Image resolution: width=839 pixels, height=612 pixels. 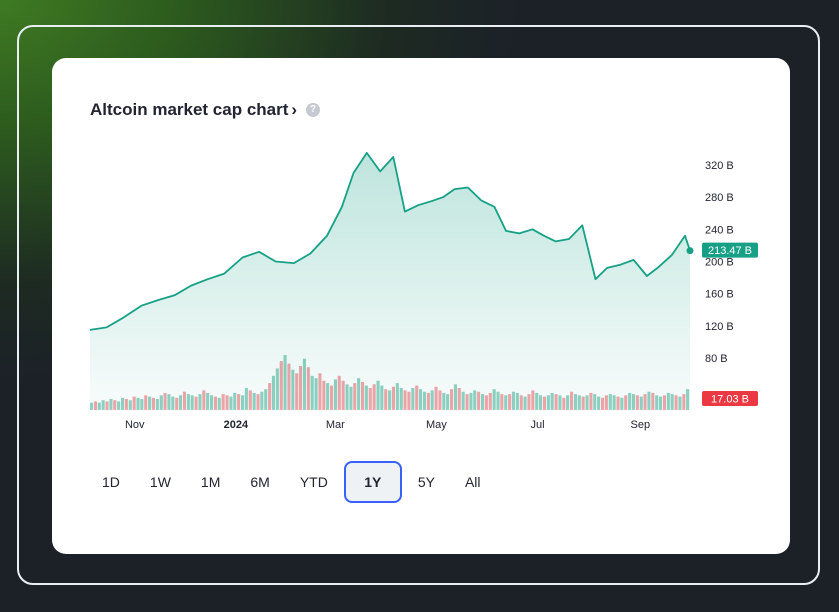 I want to click on x-tick-label: Mar, so click(x=335, y=425).